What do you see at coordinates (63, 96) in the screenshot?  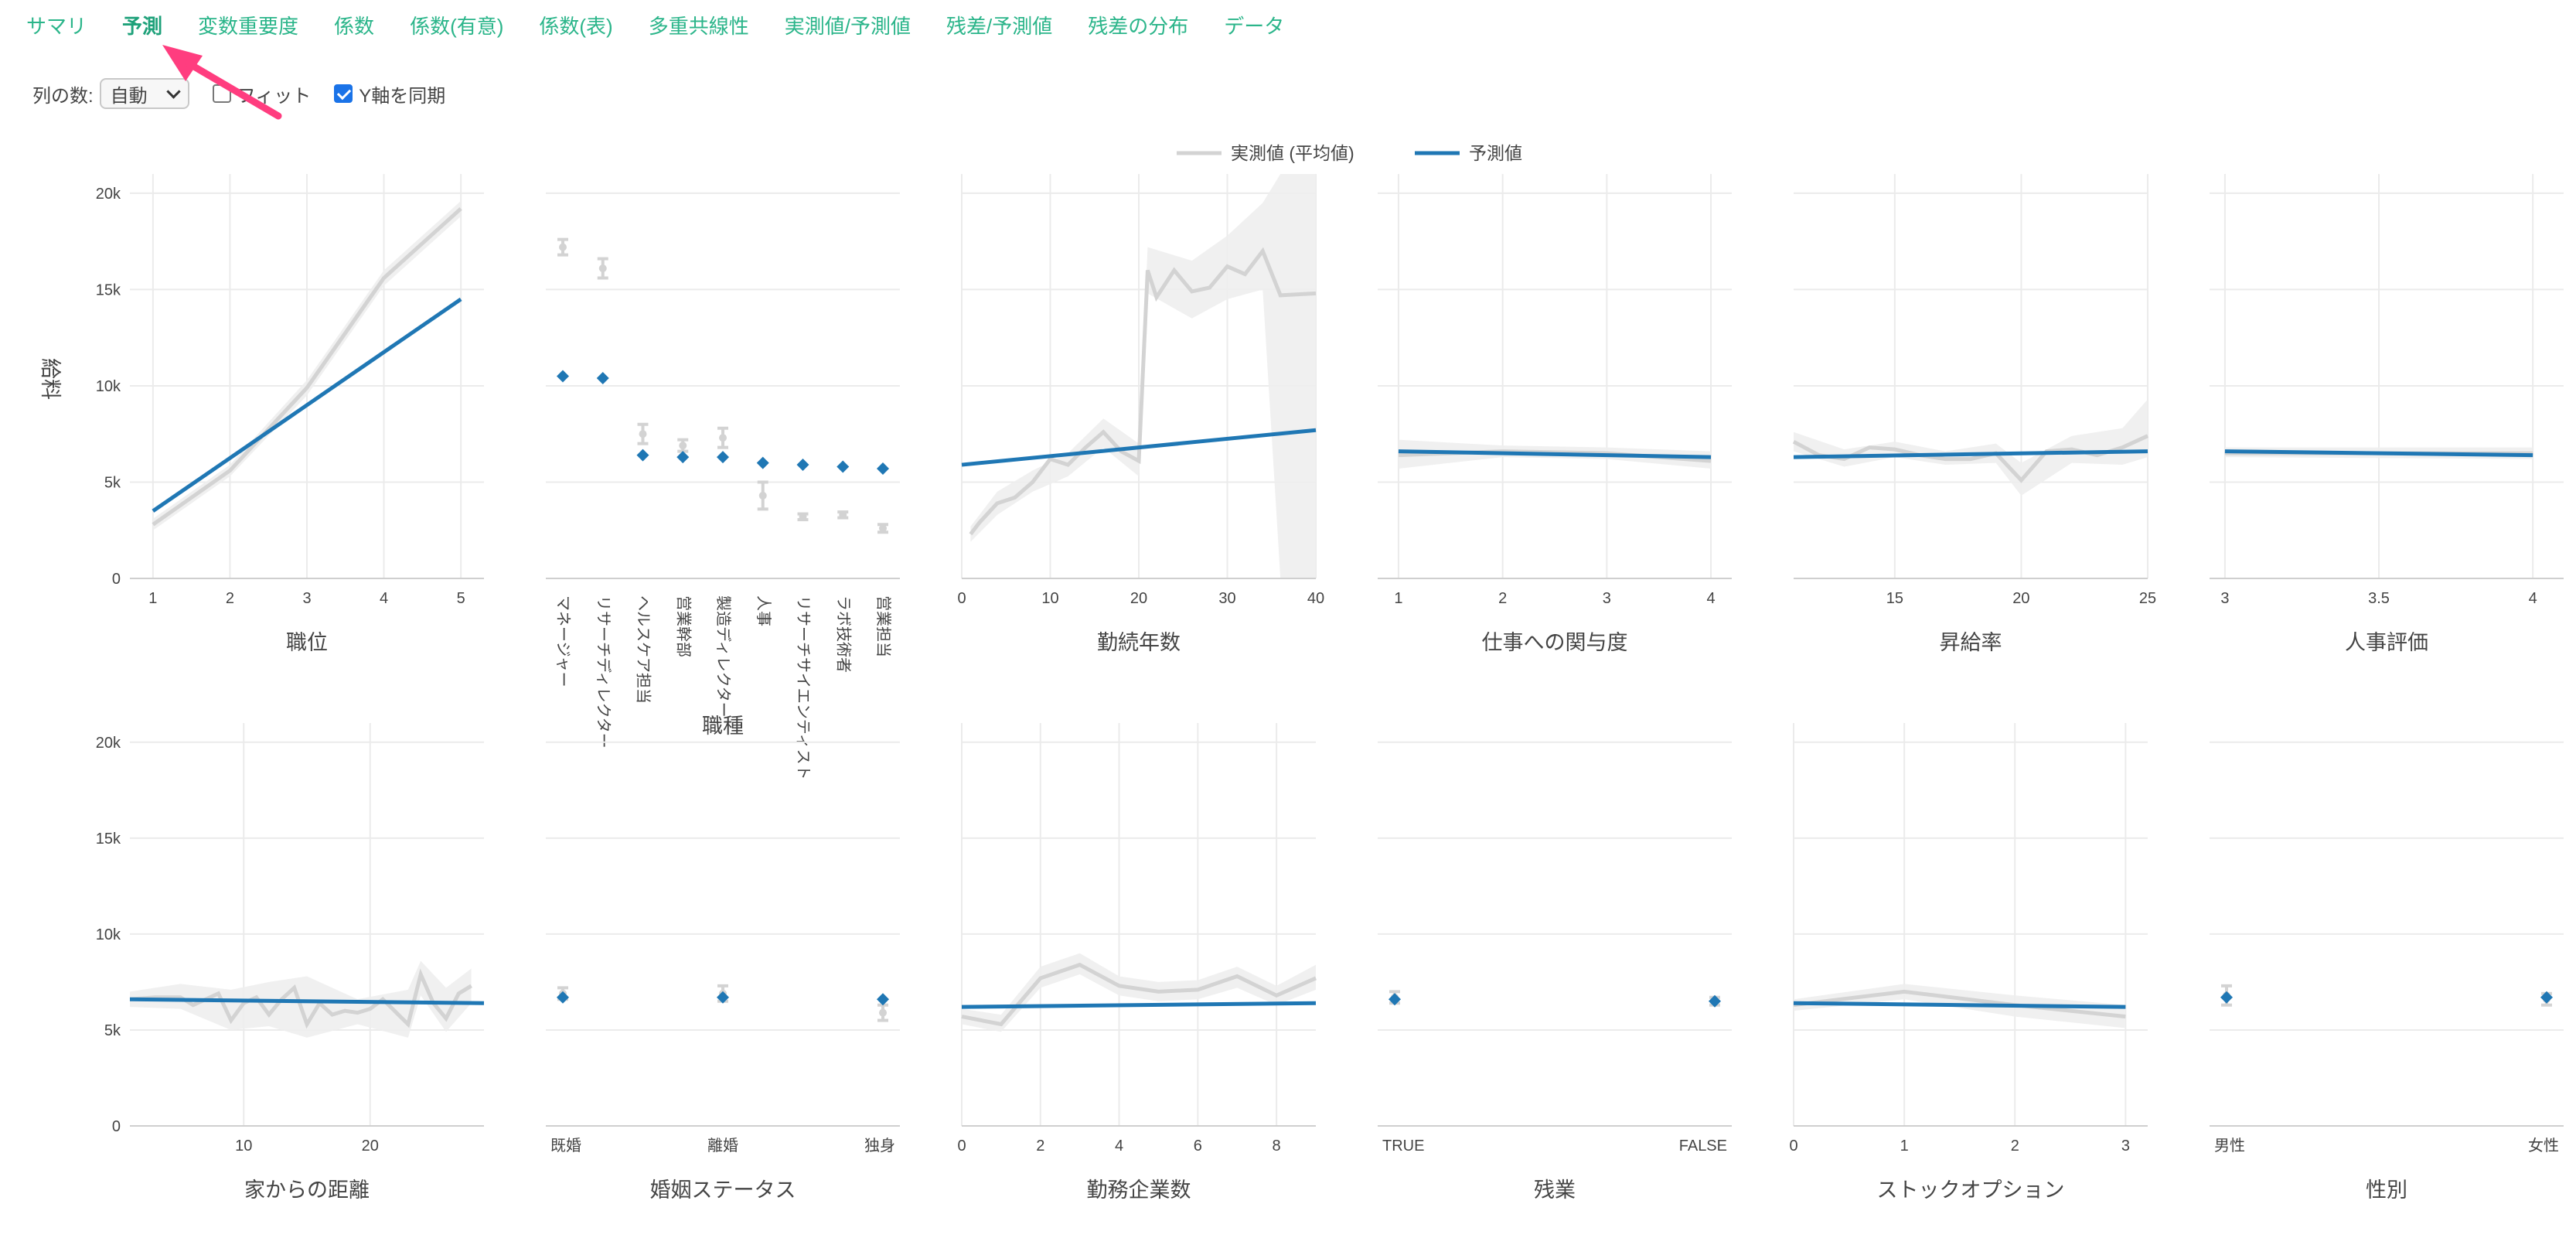 I see `columns-label: 列の数:` at bounding box center [63, 96].